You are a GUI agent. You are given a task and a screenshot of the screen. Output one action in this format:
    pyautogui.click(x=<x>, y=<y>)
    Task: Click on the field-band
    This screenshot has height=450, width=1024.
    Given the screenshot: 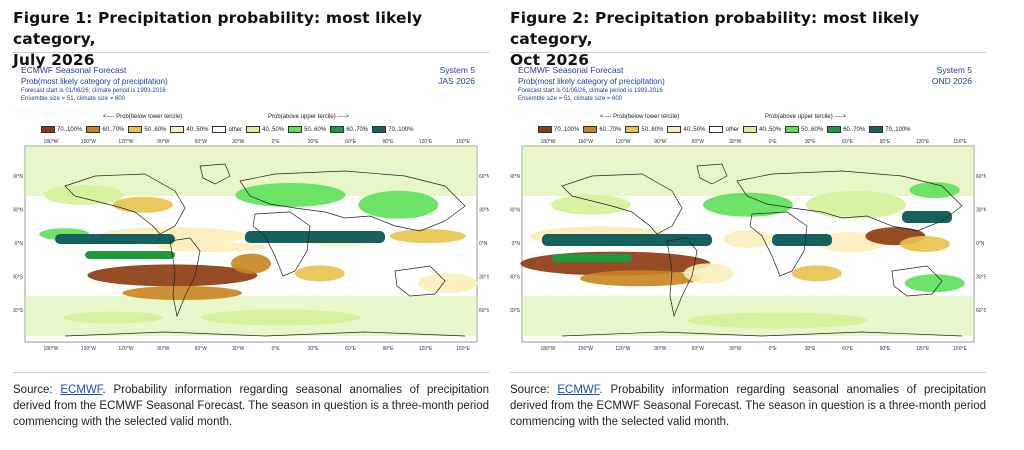 What is the action you would take?
    pyautogui.click(x=748, y=171)
    